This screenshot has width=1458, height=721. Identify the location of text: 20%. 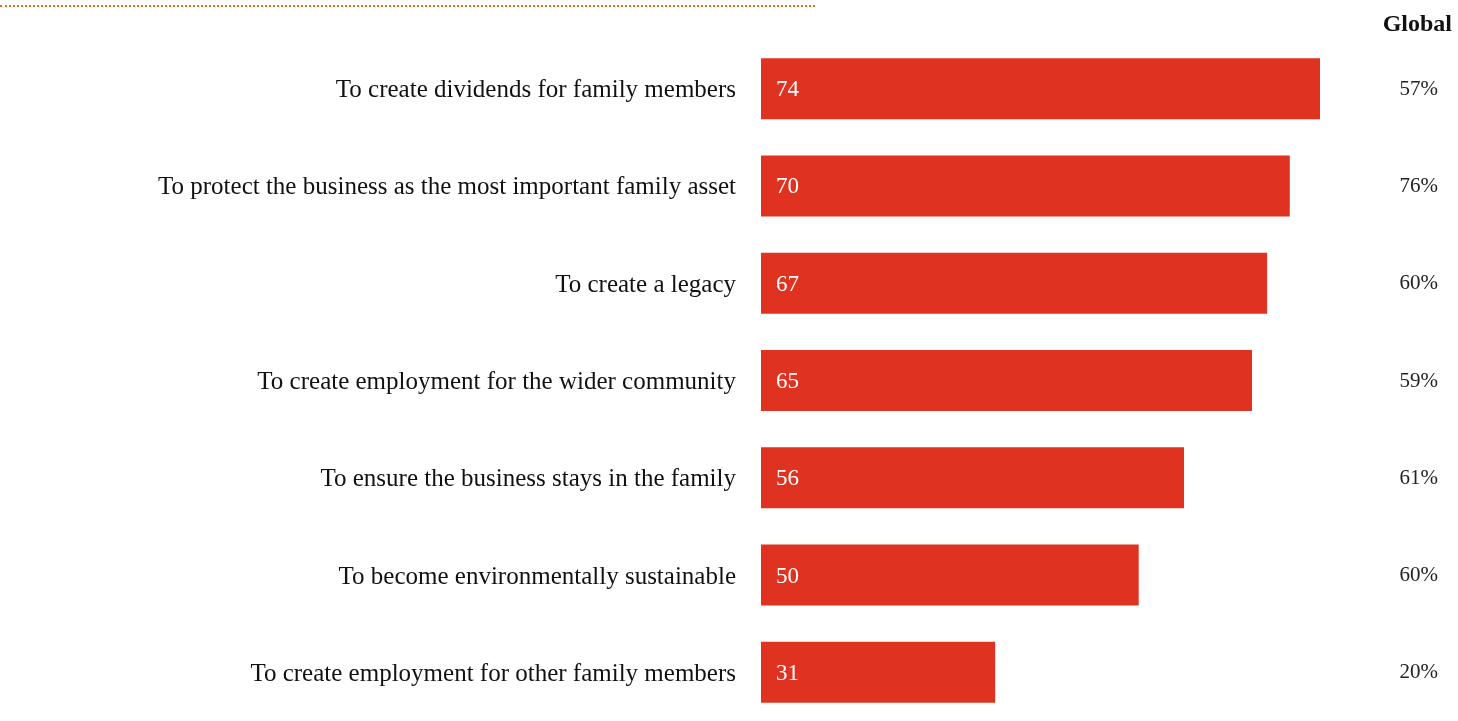
(1418, 672).